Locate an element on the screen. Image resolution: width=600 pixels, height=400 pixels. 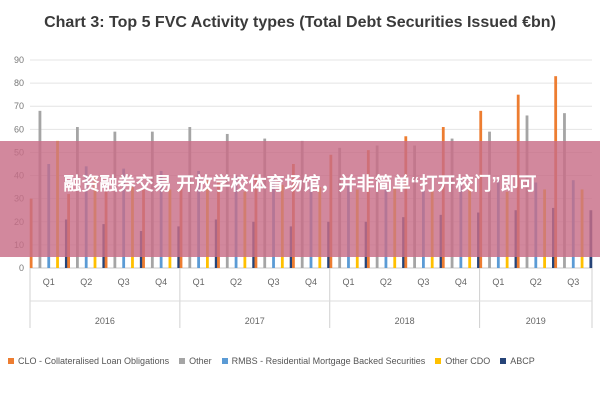
legend-item: Other CDO is located at coordinates (462, 361).